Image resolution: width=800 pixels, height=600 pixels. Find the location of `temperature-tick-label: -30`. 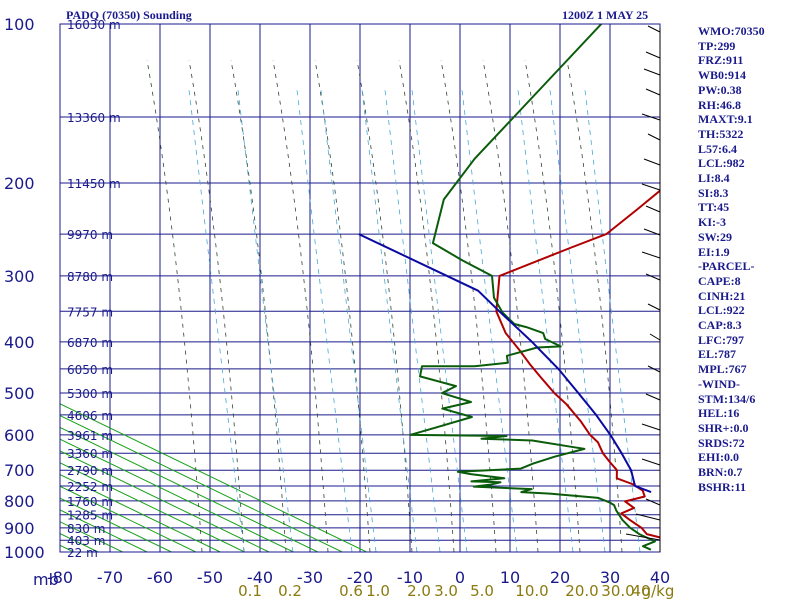

temperature-tick-label: -30 is located at coordinates (310, 577).